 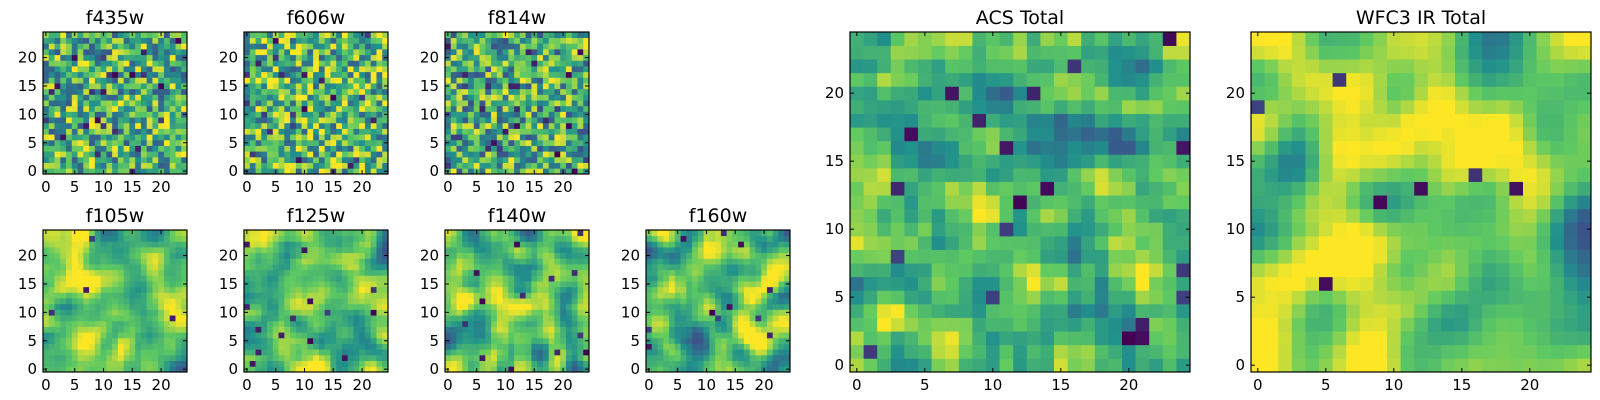 I want to click on x-tick-label: 0, so click(x=46, y=385).